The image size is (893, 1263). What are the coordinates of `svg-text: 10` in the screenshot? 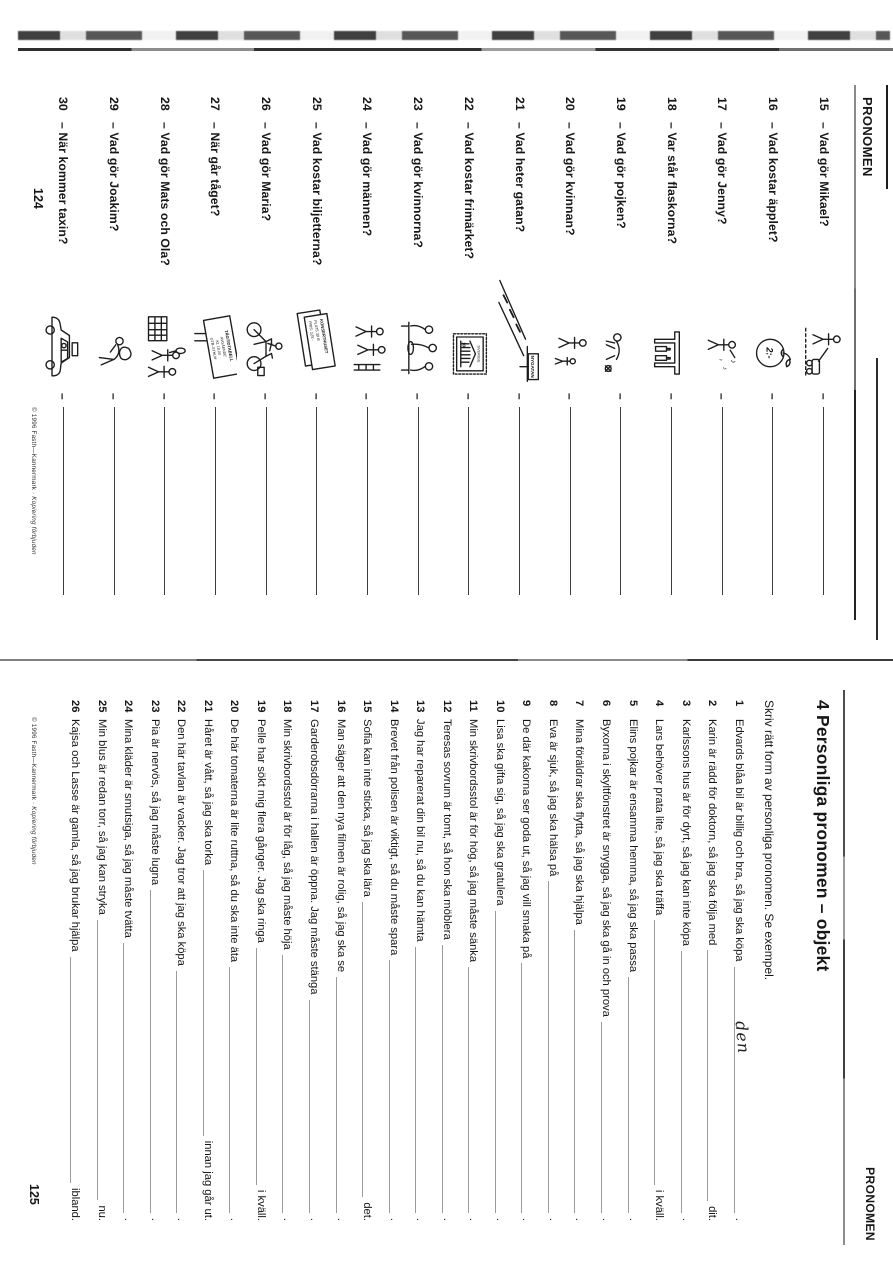 It's located at (463, 345).